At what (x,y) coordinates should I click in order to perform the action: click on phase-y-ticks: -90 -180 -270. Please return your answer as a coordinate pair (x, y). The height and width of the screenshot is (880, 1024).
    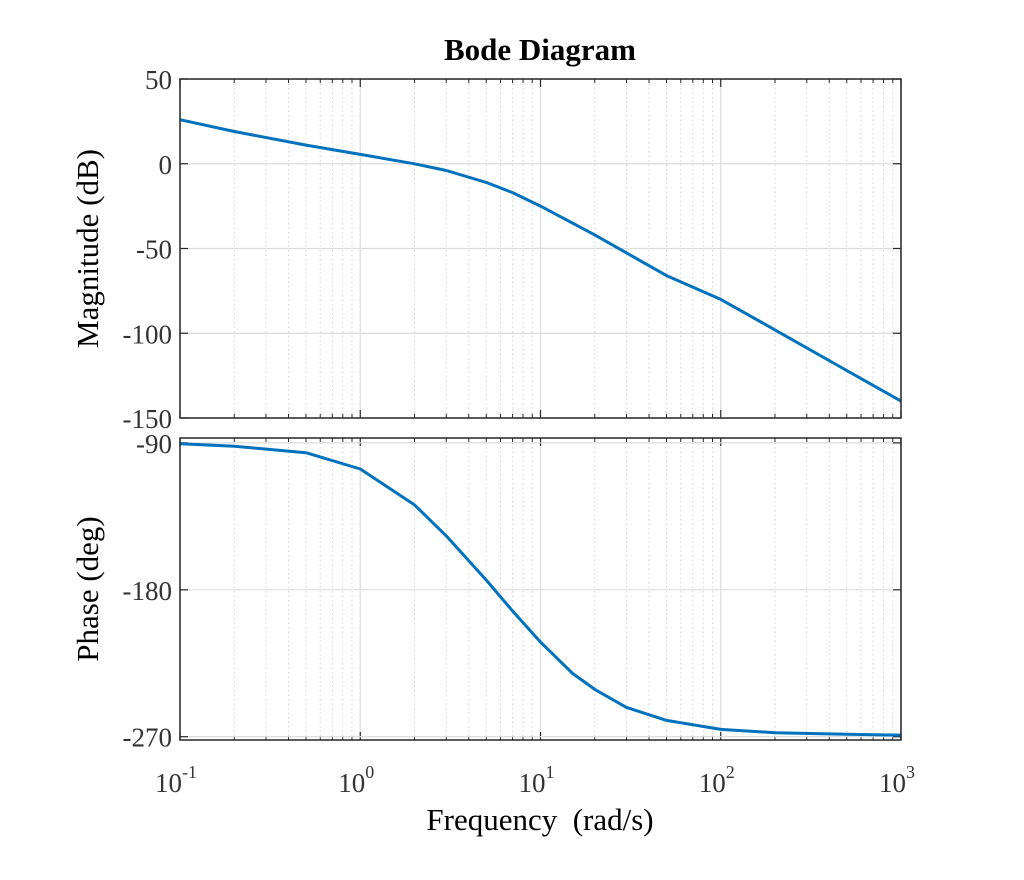
    Looking at the image, I should click on (148, 591).